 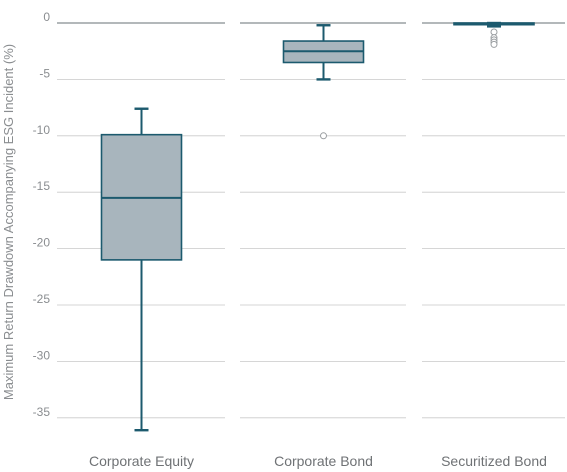 What do you see at coordinates (42, 186) in the screenshot?
I see `y-tick-label: -15` at bounding box center [42, 186].